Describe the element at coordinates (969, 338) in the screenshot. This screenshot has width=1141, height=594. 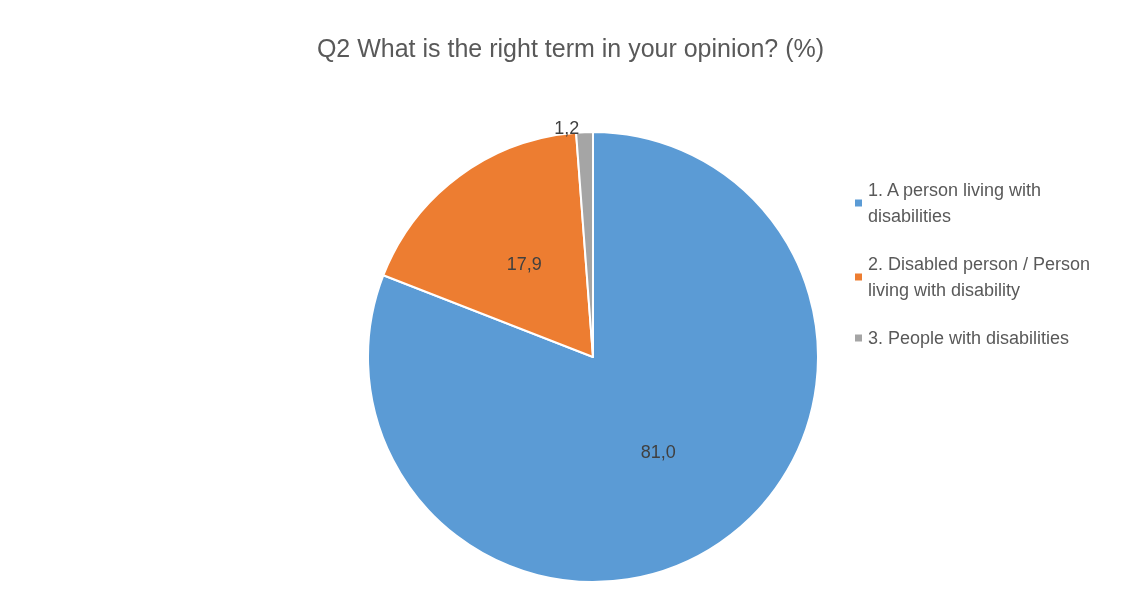
I see `legend-label: 3. People with disabilities` at that location.